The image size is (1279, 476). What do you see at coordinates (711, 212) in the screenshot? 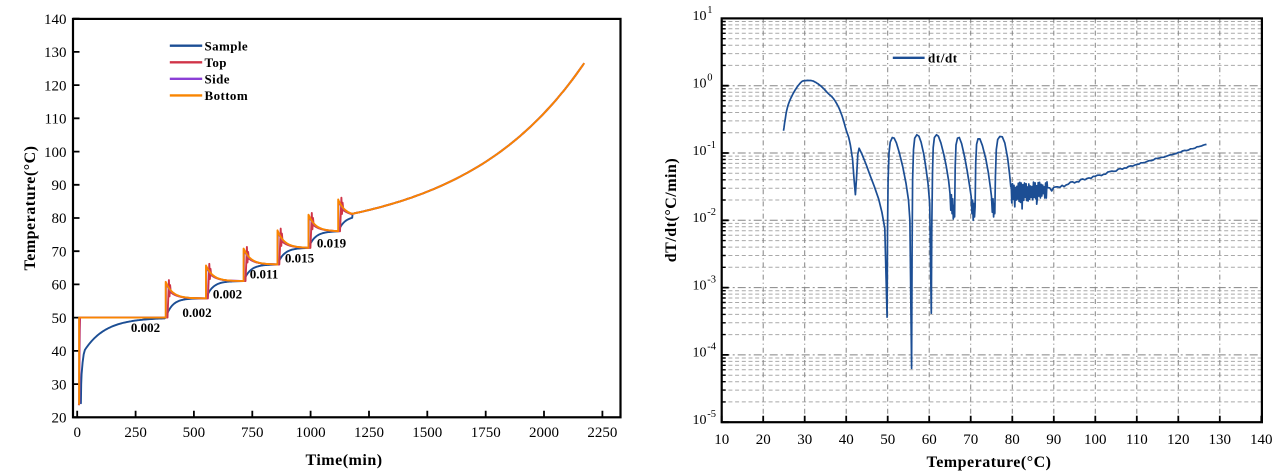
I see `svg-text: -2` at bounding box center [711, 212].